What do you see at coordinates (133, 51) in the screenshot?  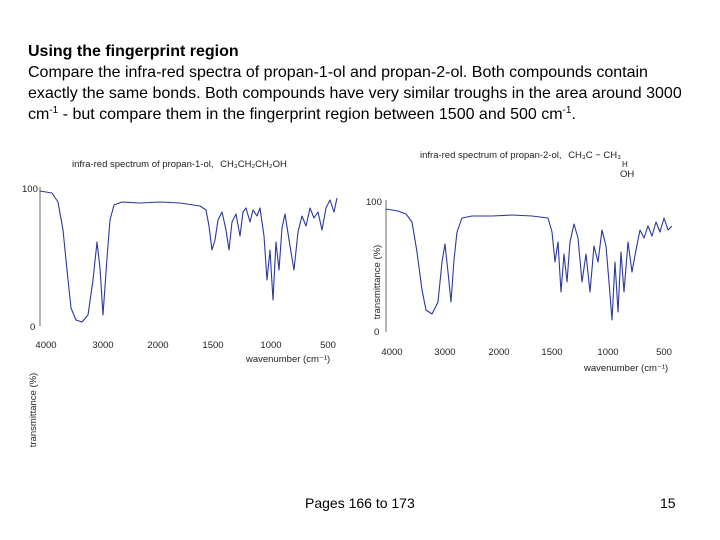 I see `slide-heading: Using the fingerprint region` at bounding box center [133, 51].